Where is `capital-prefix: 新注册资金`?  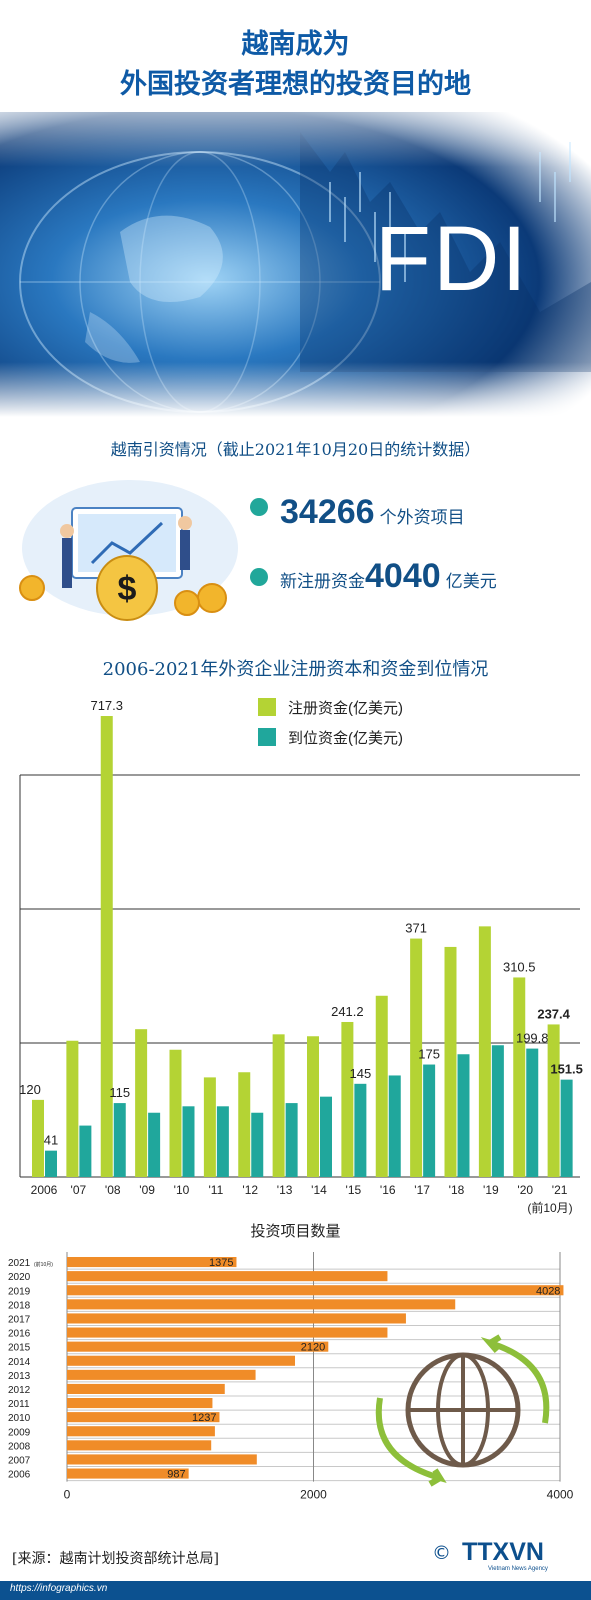 capital-prefix: 新注册资金 is located at coordinates (322, 582).